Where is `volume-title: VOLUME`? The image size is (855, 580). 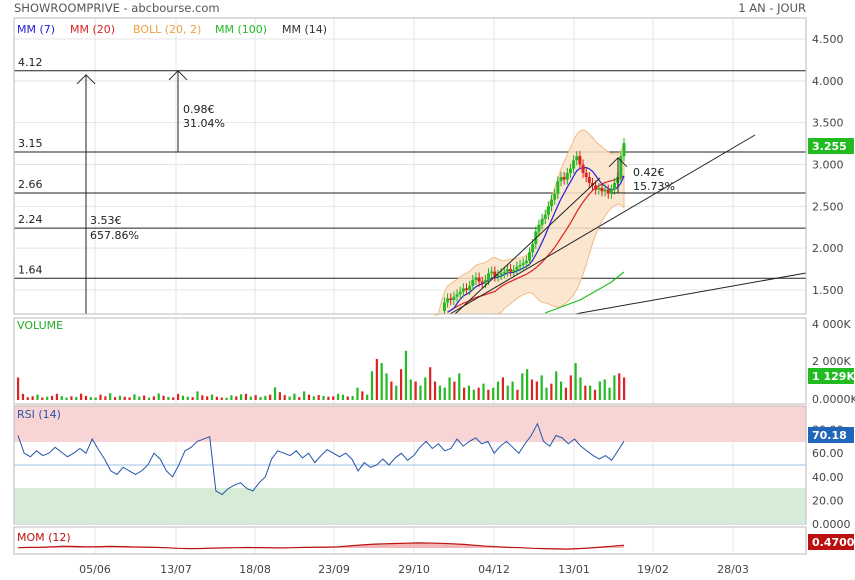 volume-title: VOLUME is located at coordinates (40, 325).